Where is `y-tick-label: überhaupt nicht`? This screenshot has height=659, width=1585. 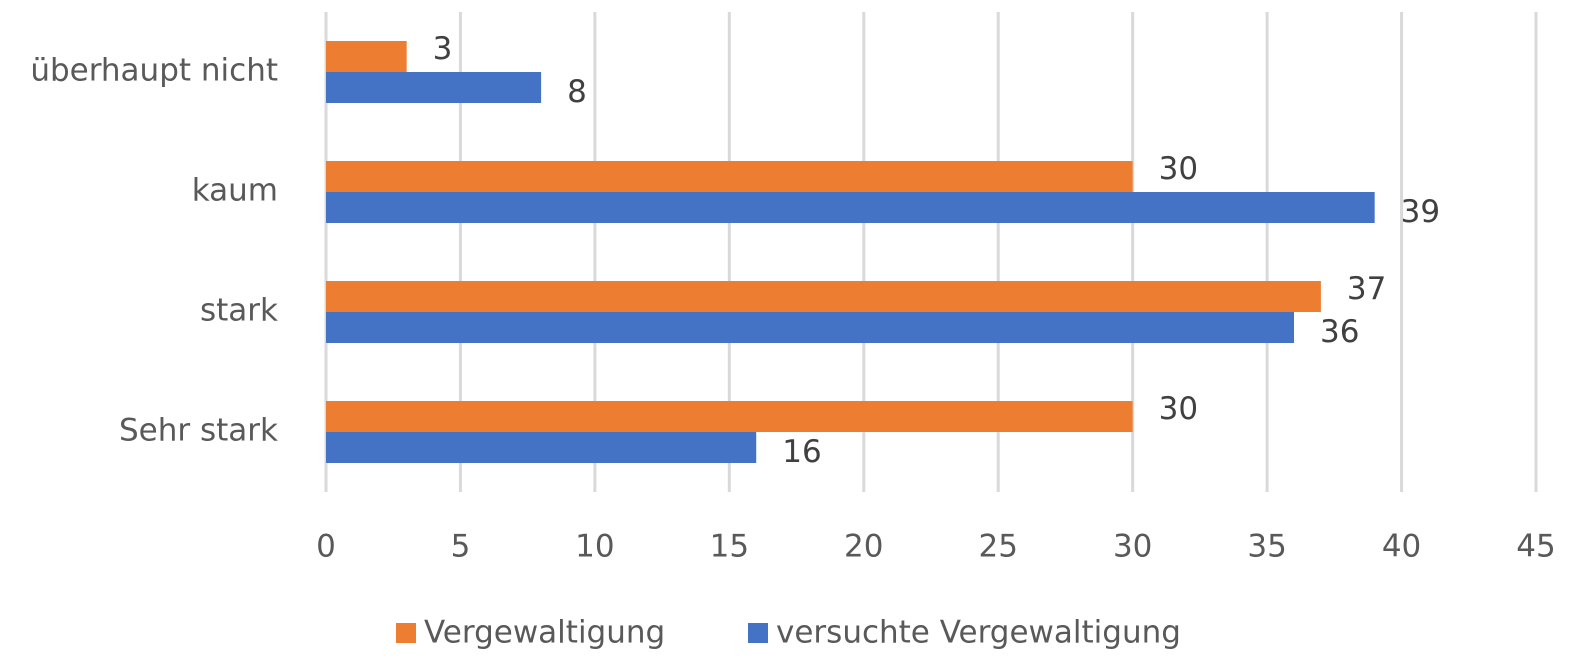 y-tick-label: überhaupt nicht is located at coordinates (154, 71).